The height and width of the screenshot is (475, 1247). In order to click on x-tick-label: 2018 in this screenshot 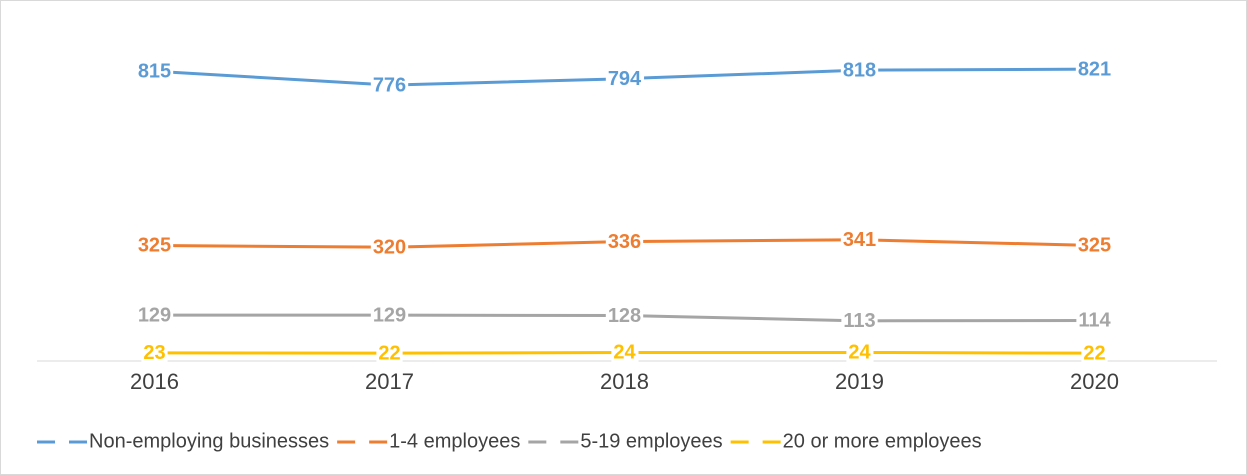, I will do `click(624, 381)`.